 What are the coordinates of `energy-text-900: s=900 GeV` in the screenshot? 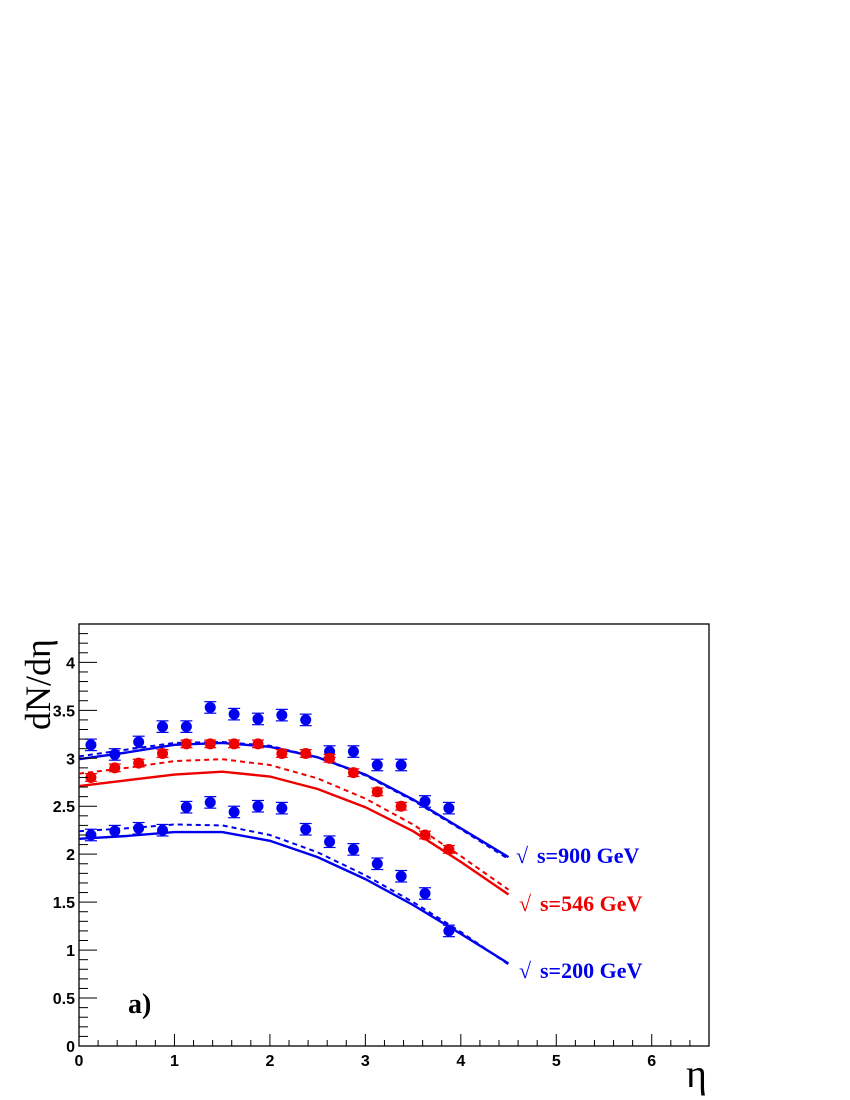 It's located at (588, 855).